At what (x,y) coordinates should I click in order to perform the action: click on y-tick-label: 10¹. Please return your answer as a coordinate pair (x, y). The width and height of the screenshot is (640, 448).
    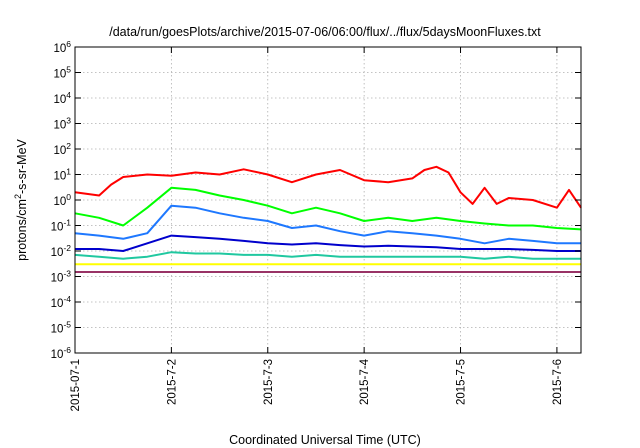
    Looking at the image, I should click on (62, 175).